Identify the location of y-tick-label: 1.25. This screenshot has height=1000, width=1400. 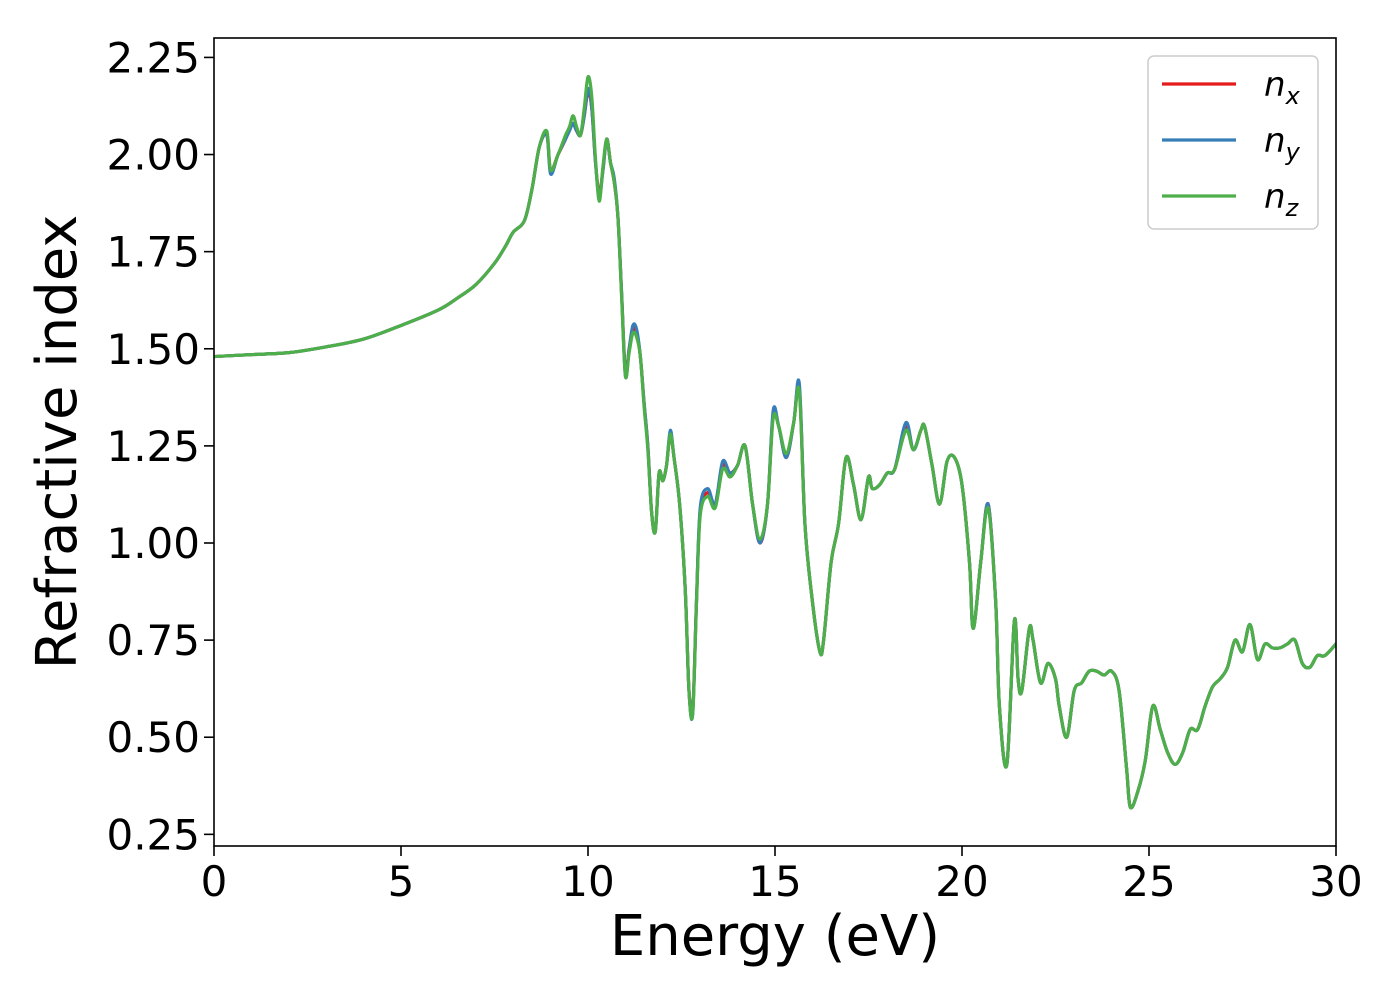
(153, 446).